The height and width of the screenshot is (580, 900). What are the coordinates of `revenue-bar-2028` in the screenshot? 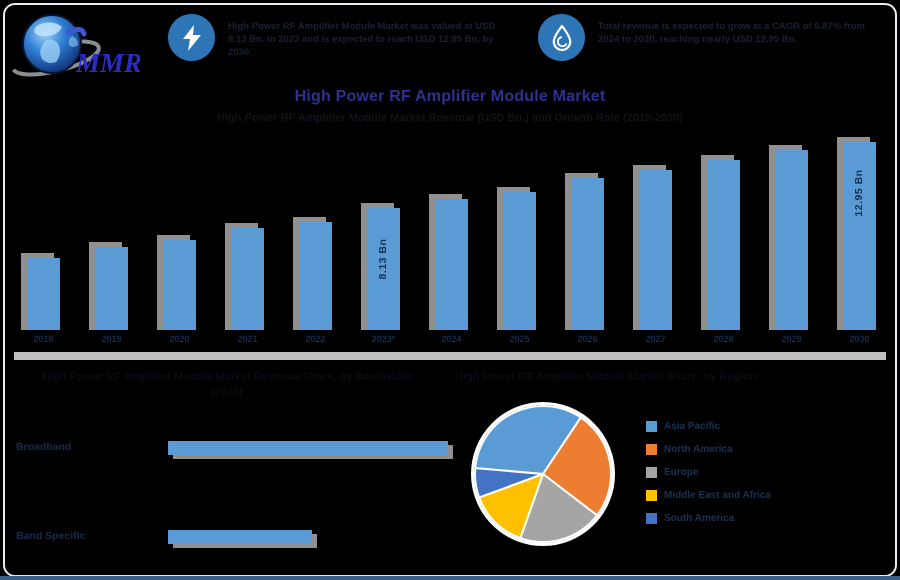 It's located at (723, 245).